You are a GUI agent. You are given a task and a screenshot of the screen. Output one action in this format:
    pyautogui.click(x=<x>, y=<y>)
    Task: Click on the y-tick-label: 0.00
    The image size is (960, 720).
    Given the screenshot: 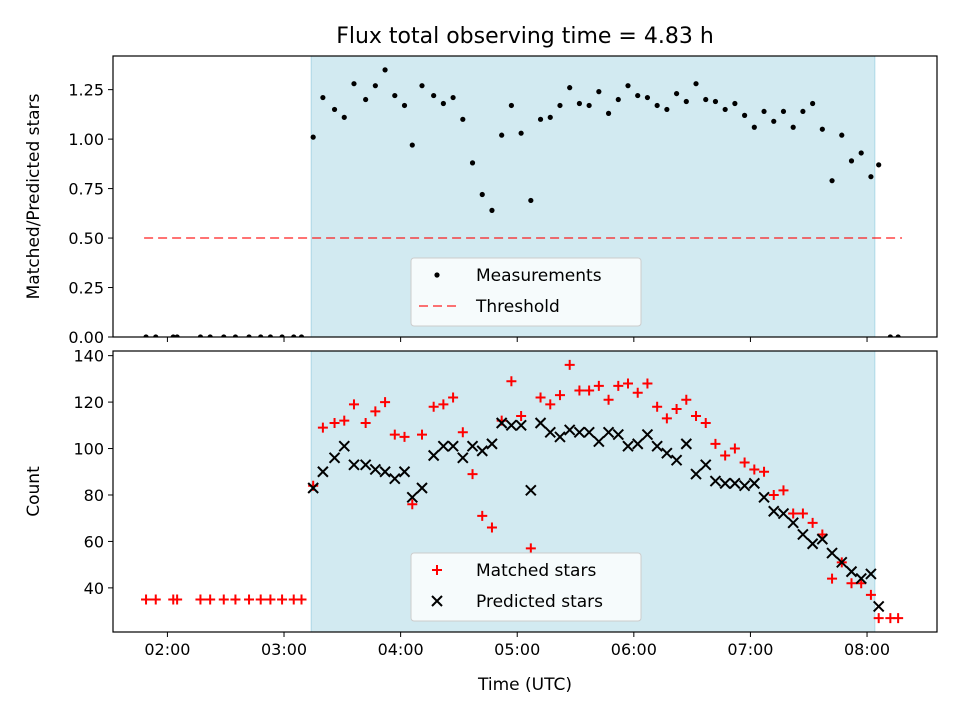 What is the action you would take?
    pyautogui.click(x=86, y=337)
    